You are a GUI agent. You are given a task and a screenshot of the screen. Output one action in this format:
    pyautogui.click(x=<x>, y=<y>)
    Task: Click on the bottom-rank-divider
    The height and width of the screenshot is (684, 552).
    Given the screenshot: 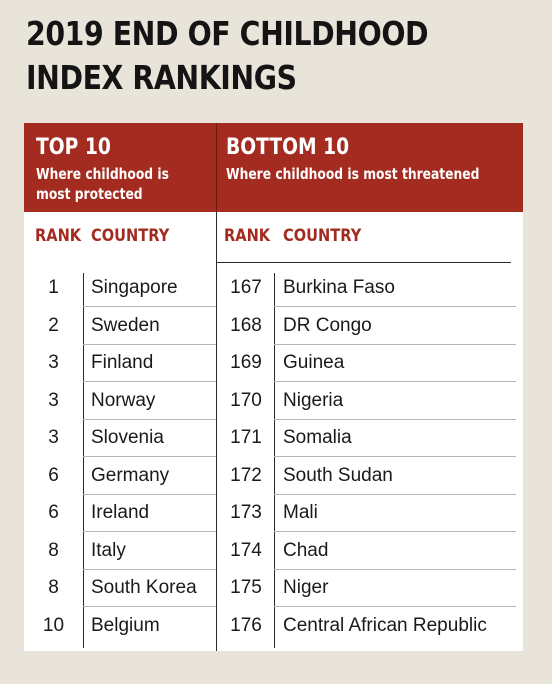 What is the action you would take?
    pyautogui.click(x=274, y=460)
    